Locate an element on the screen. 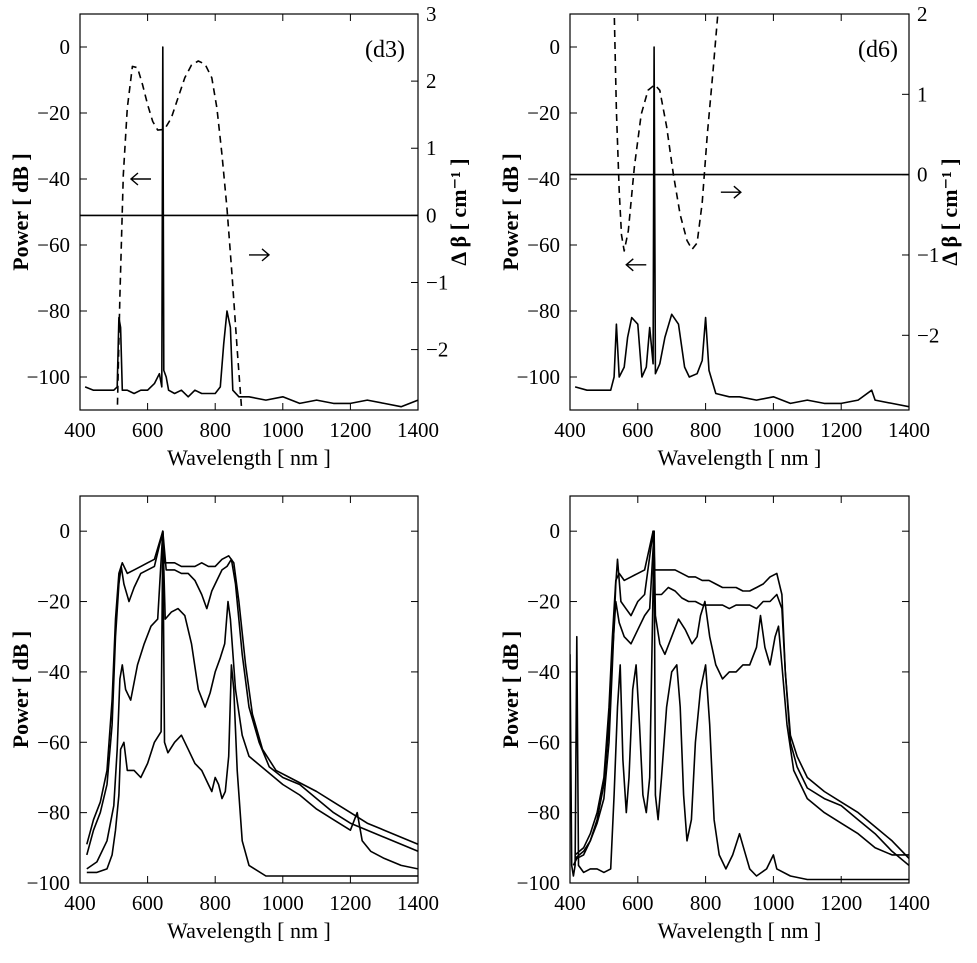 This screenshot has width=977, height=963. panel-label: (d3) is located at coordinates (385, 50).